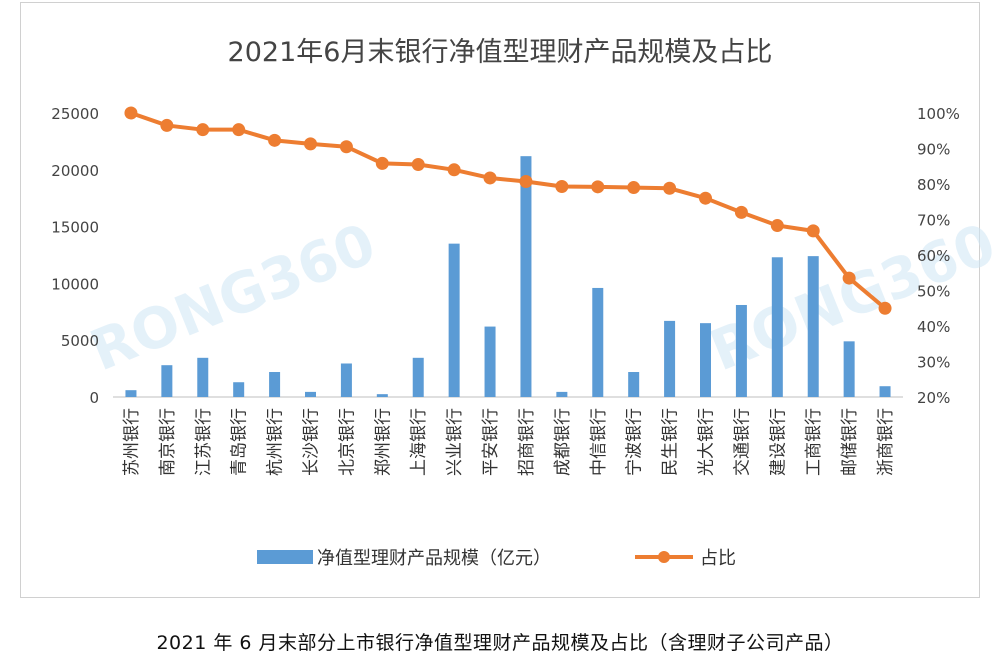  Describe the element at coordinates (132, 442) in the screenshot. I see `category-label: 苏州银行` at that location.